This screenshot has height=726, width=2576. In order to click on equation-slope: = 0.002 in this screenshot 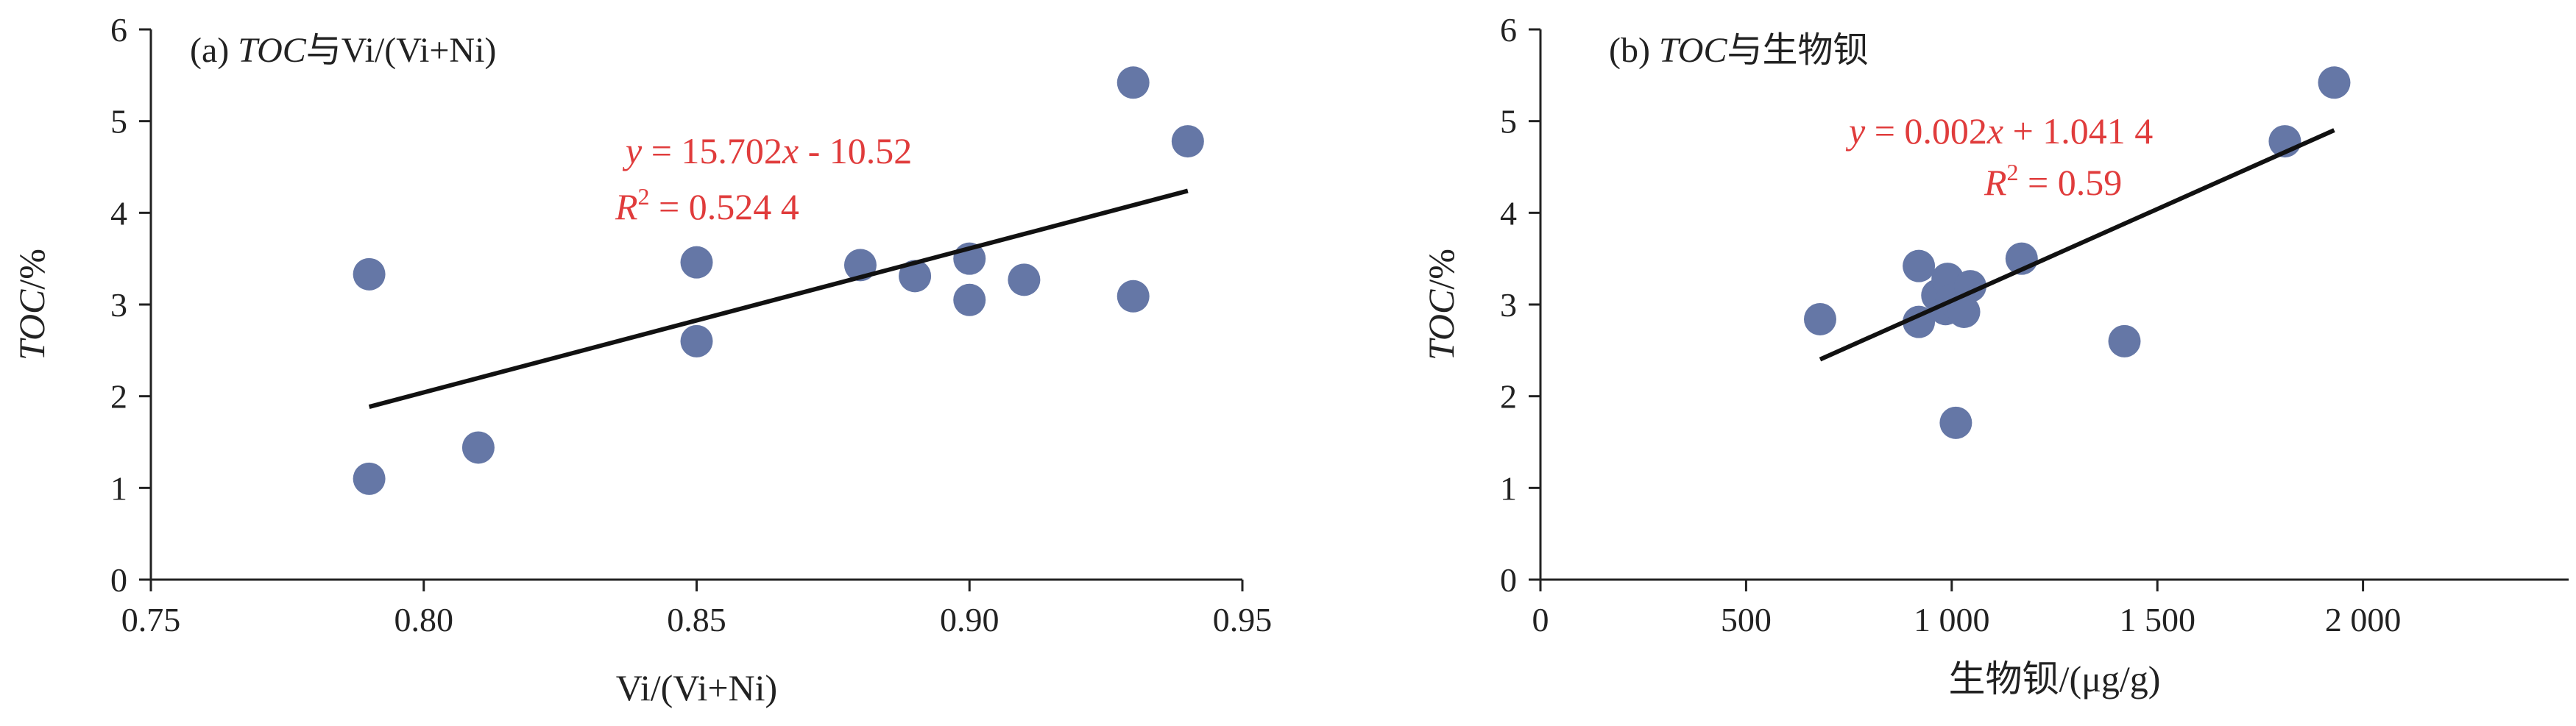, I will do `click(1926, 131)`.